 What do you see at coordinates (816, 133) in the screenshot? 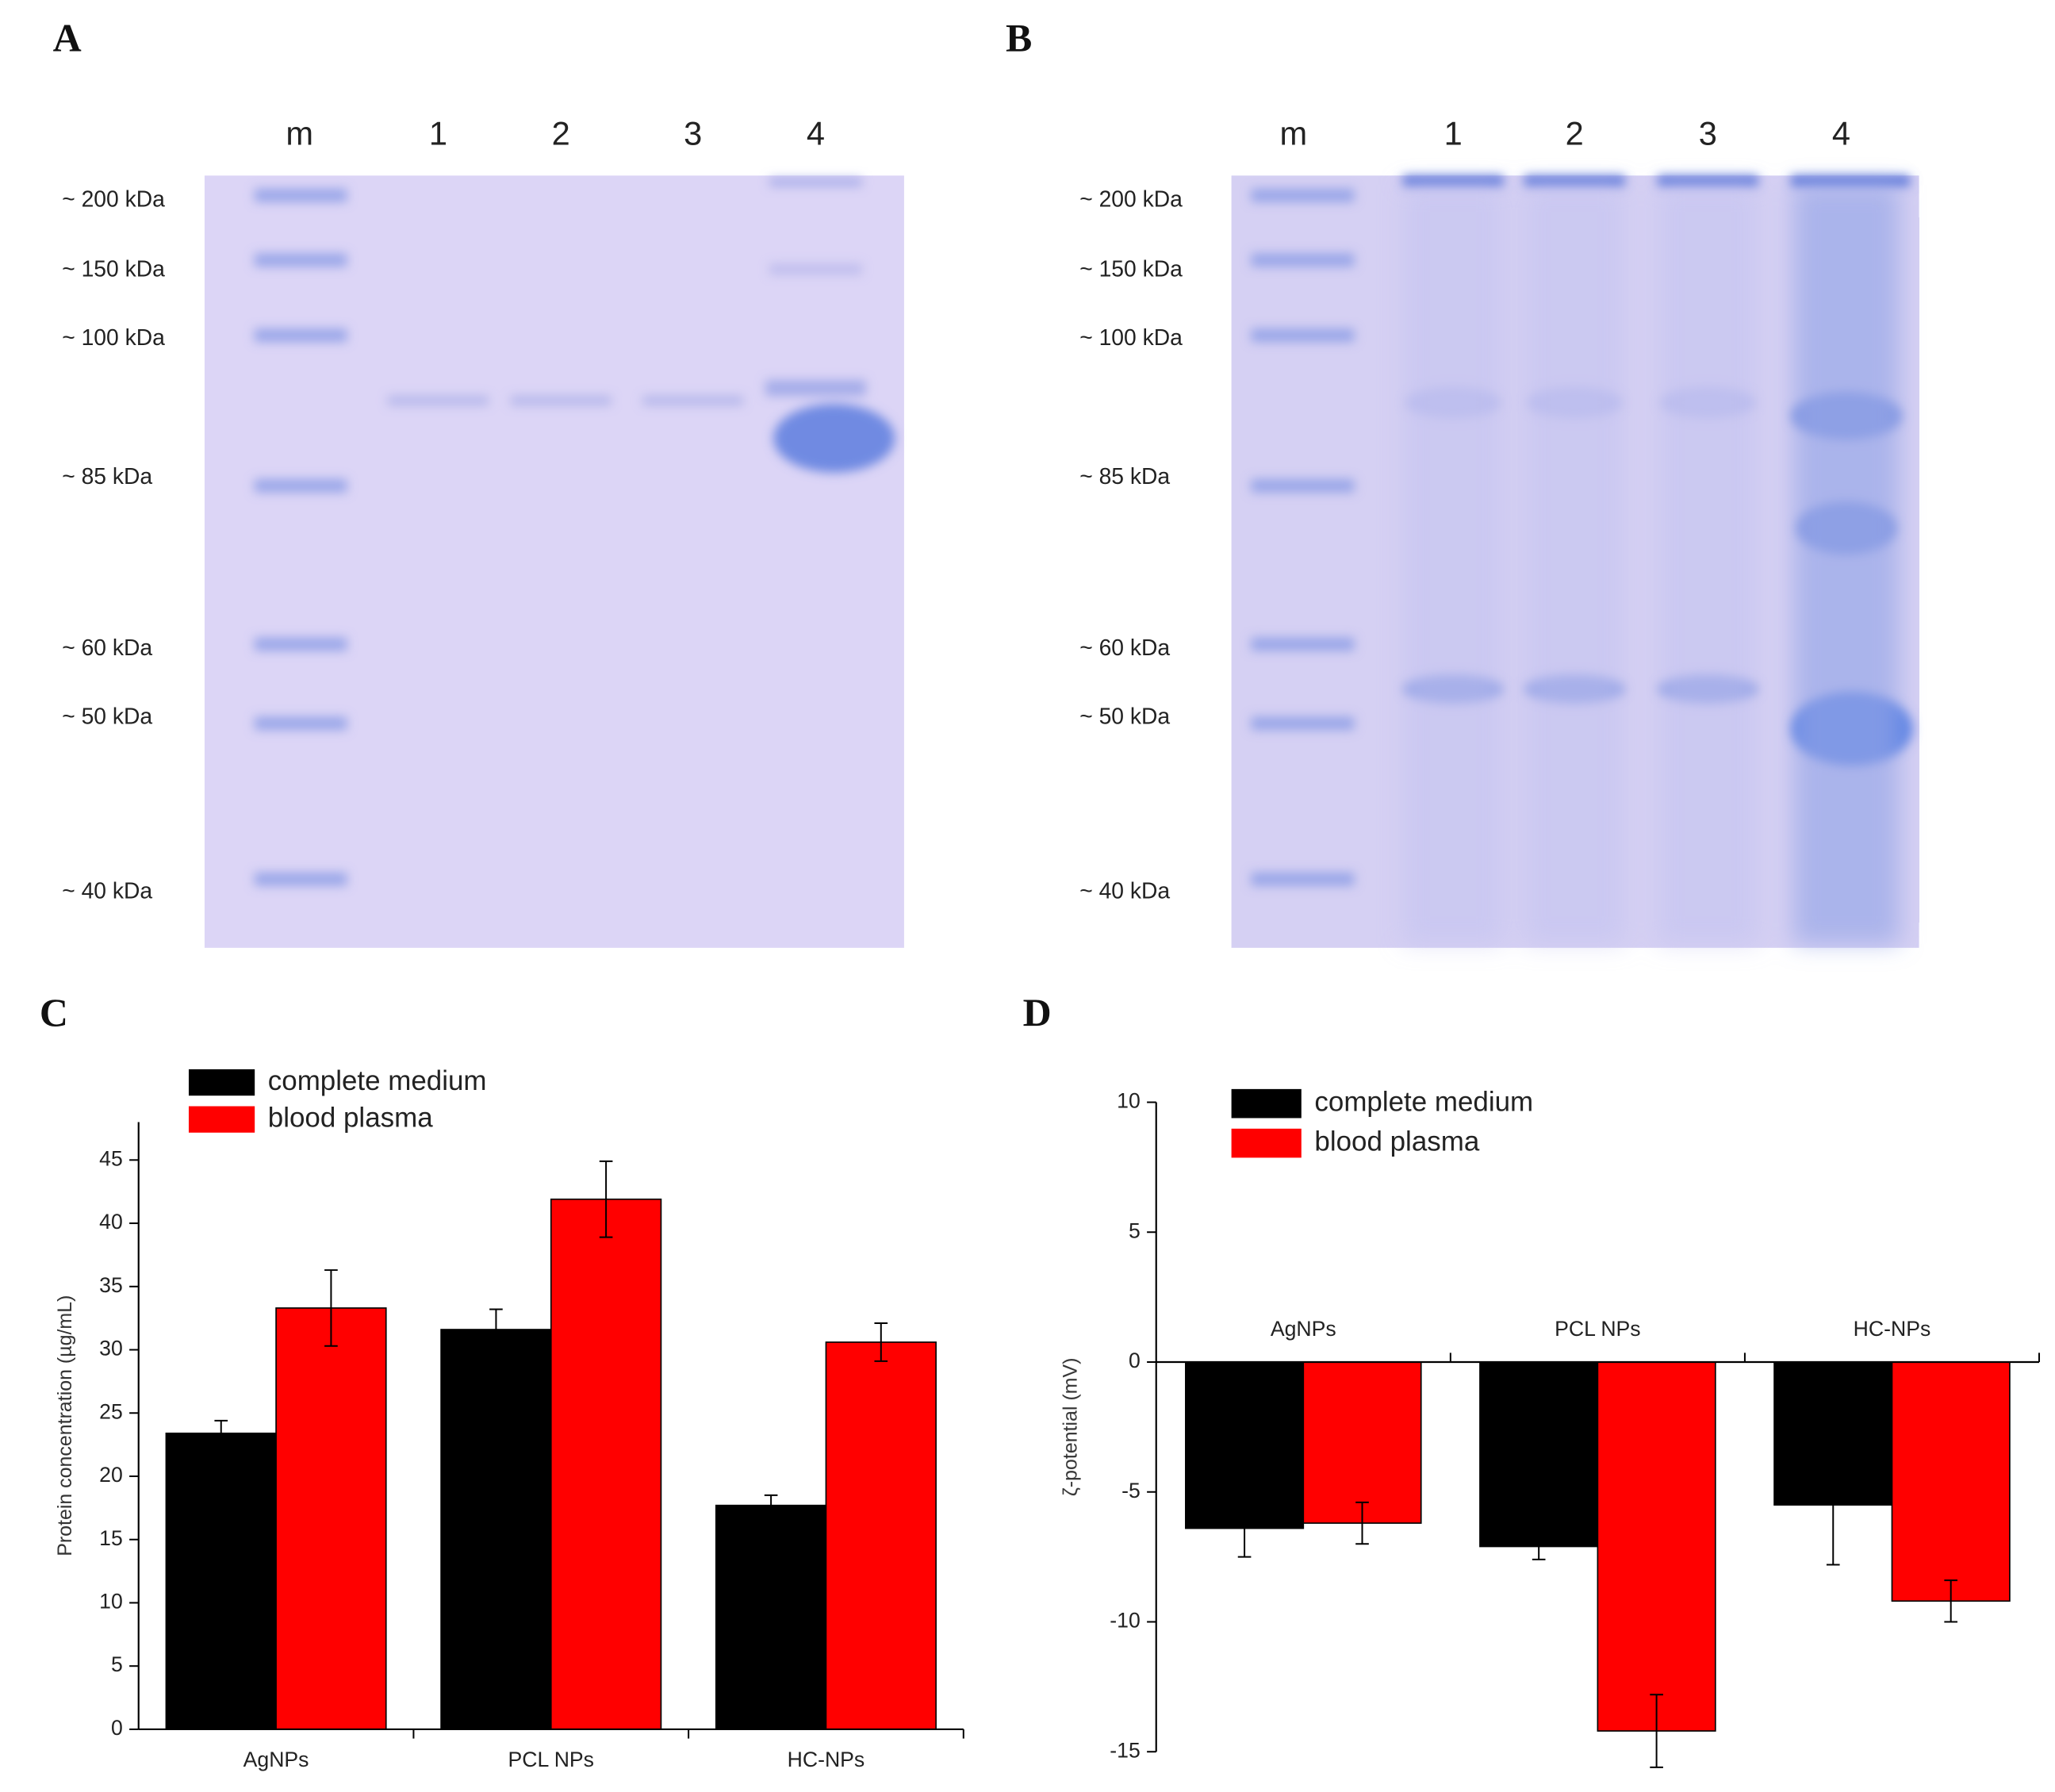
I see `lane-label: 4` at bounding box center [816, 133].